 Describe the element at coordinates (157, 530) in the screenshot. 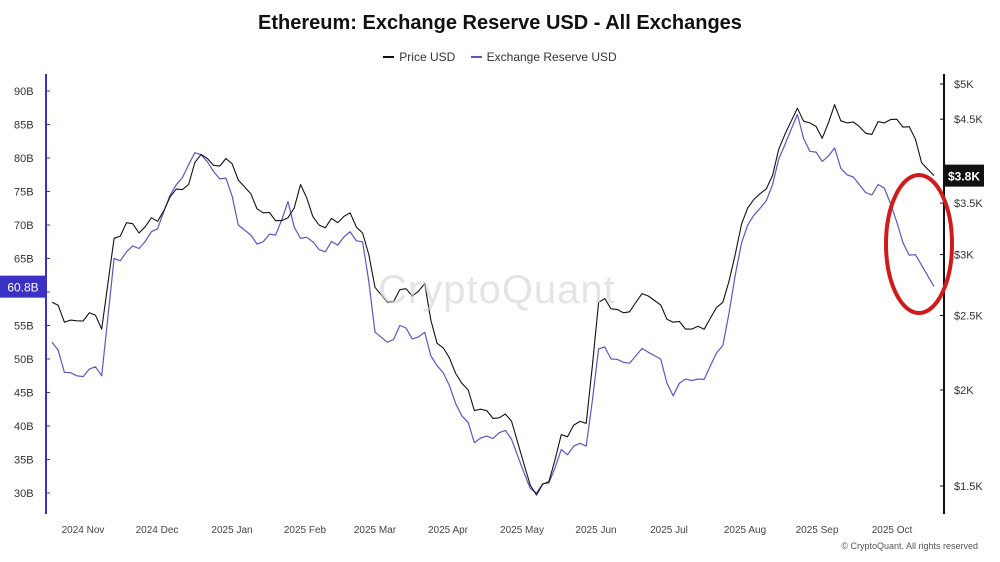

I see `x-tick-label: 2024 Dec` at that location.